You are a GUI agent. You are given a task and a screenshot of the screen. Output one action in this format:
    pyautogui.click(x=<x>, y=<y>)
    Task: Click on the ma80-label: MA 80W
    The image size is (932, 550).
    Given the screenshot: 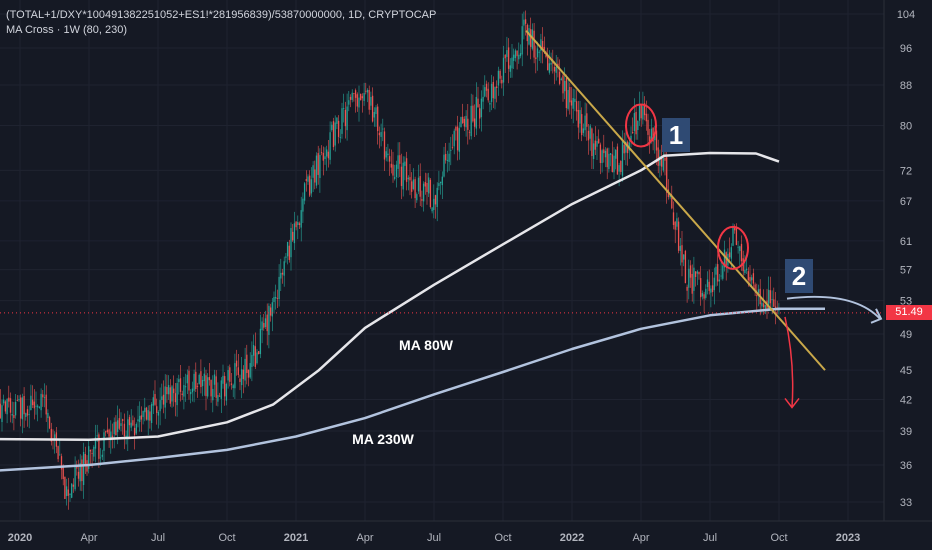 What is the action you would take?
    pyautogui.click(x=426, y=345)
    